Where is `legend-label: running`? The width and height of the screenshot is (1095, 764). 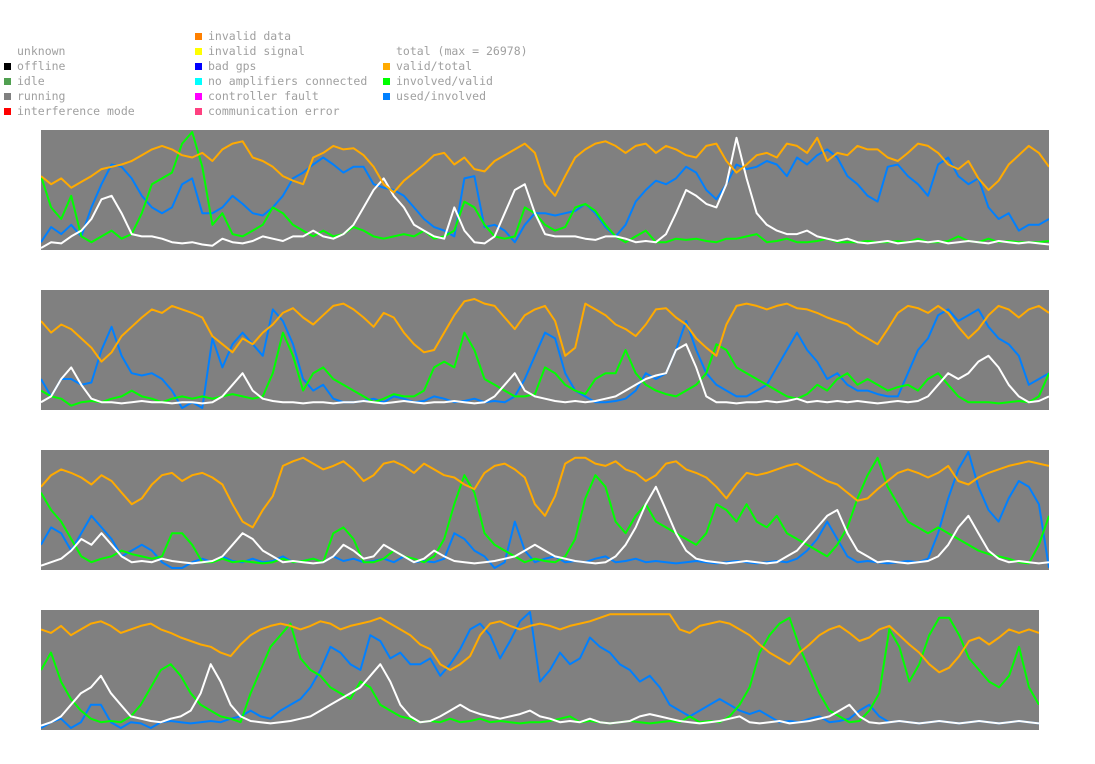
legend-label: running is located at coordinates (41, 96).